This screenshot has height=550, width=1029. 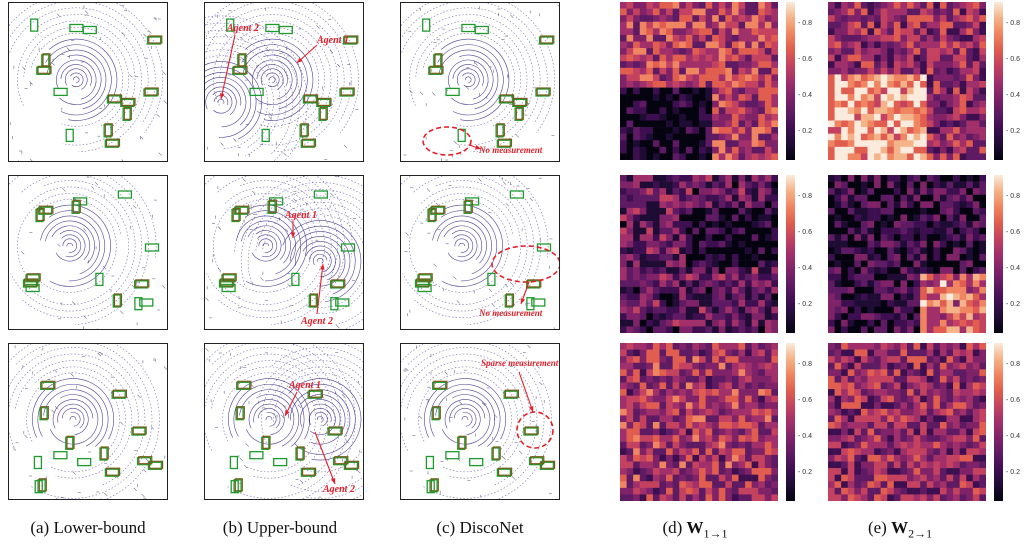 What do you see at coordinates (699, 256) in the screenshot?
I see `attention-heatmap-r2-d` at bounding box center [699, 256].